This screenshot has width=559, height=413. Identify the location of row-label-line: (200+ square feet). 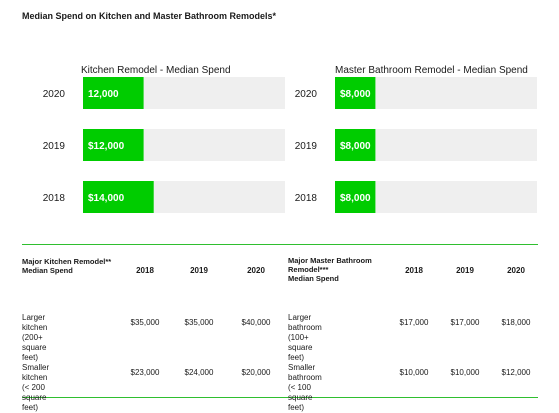
(34, 347).